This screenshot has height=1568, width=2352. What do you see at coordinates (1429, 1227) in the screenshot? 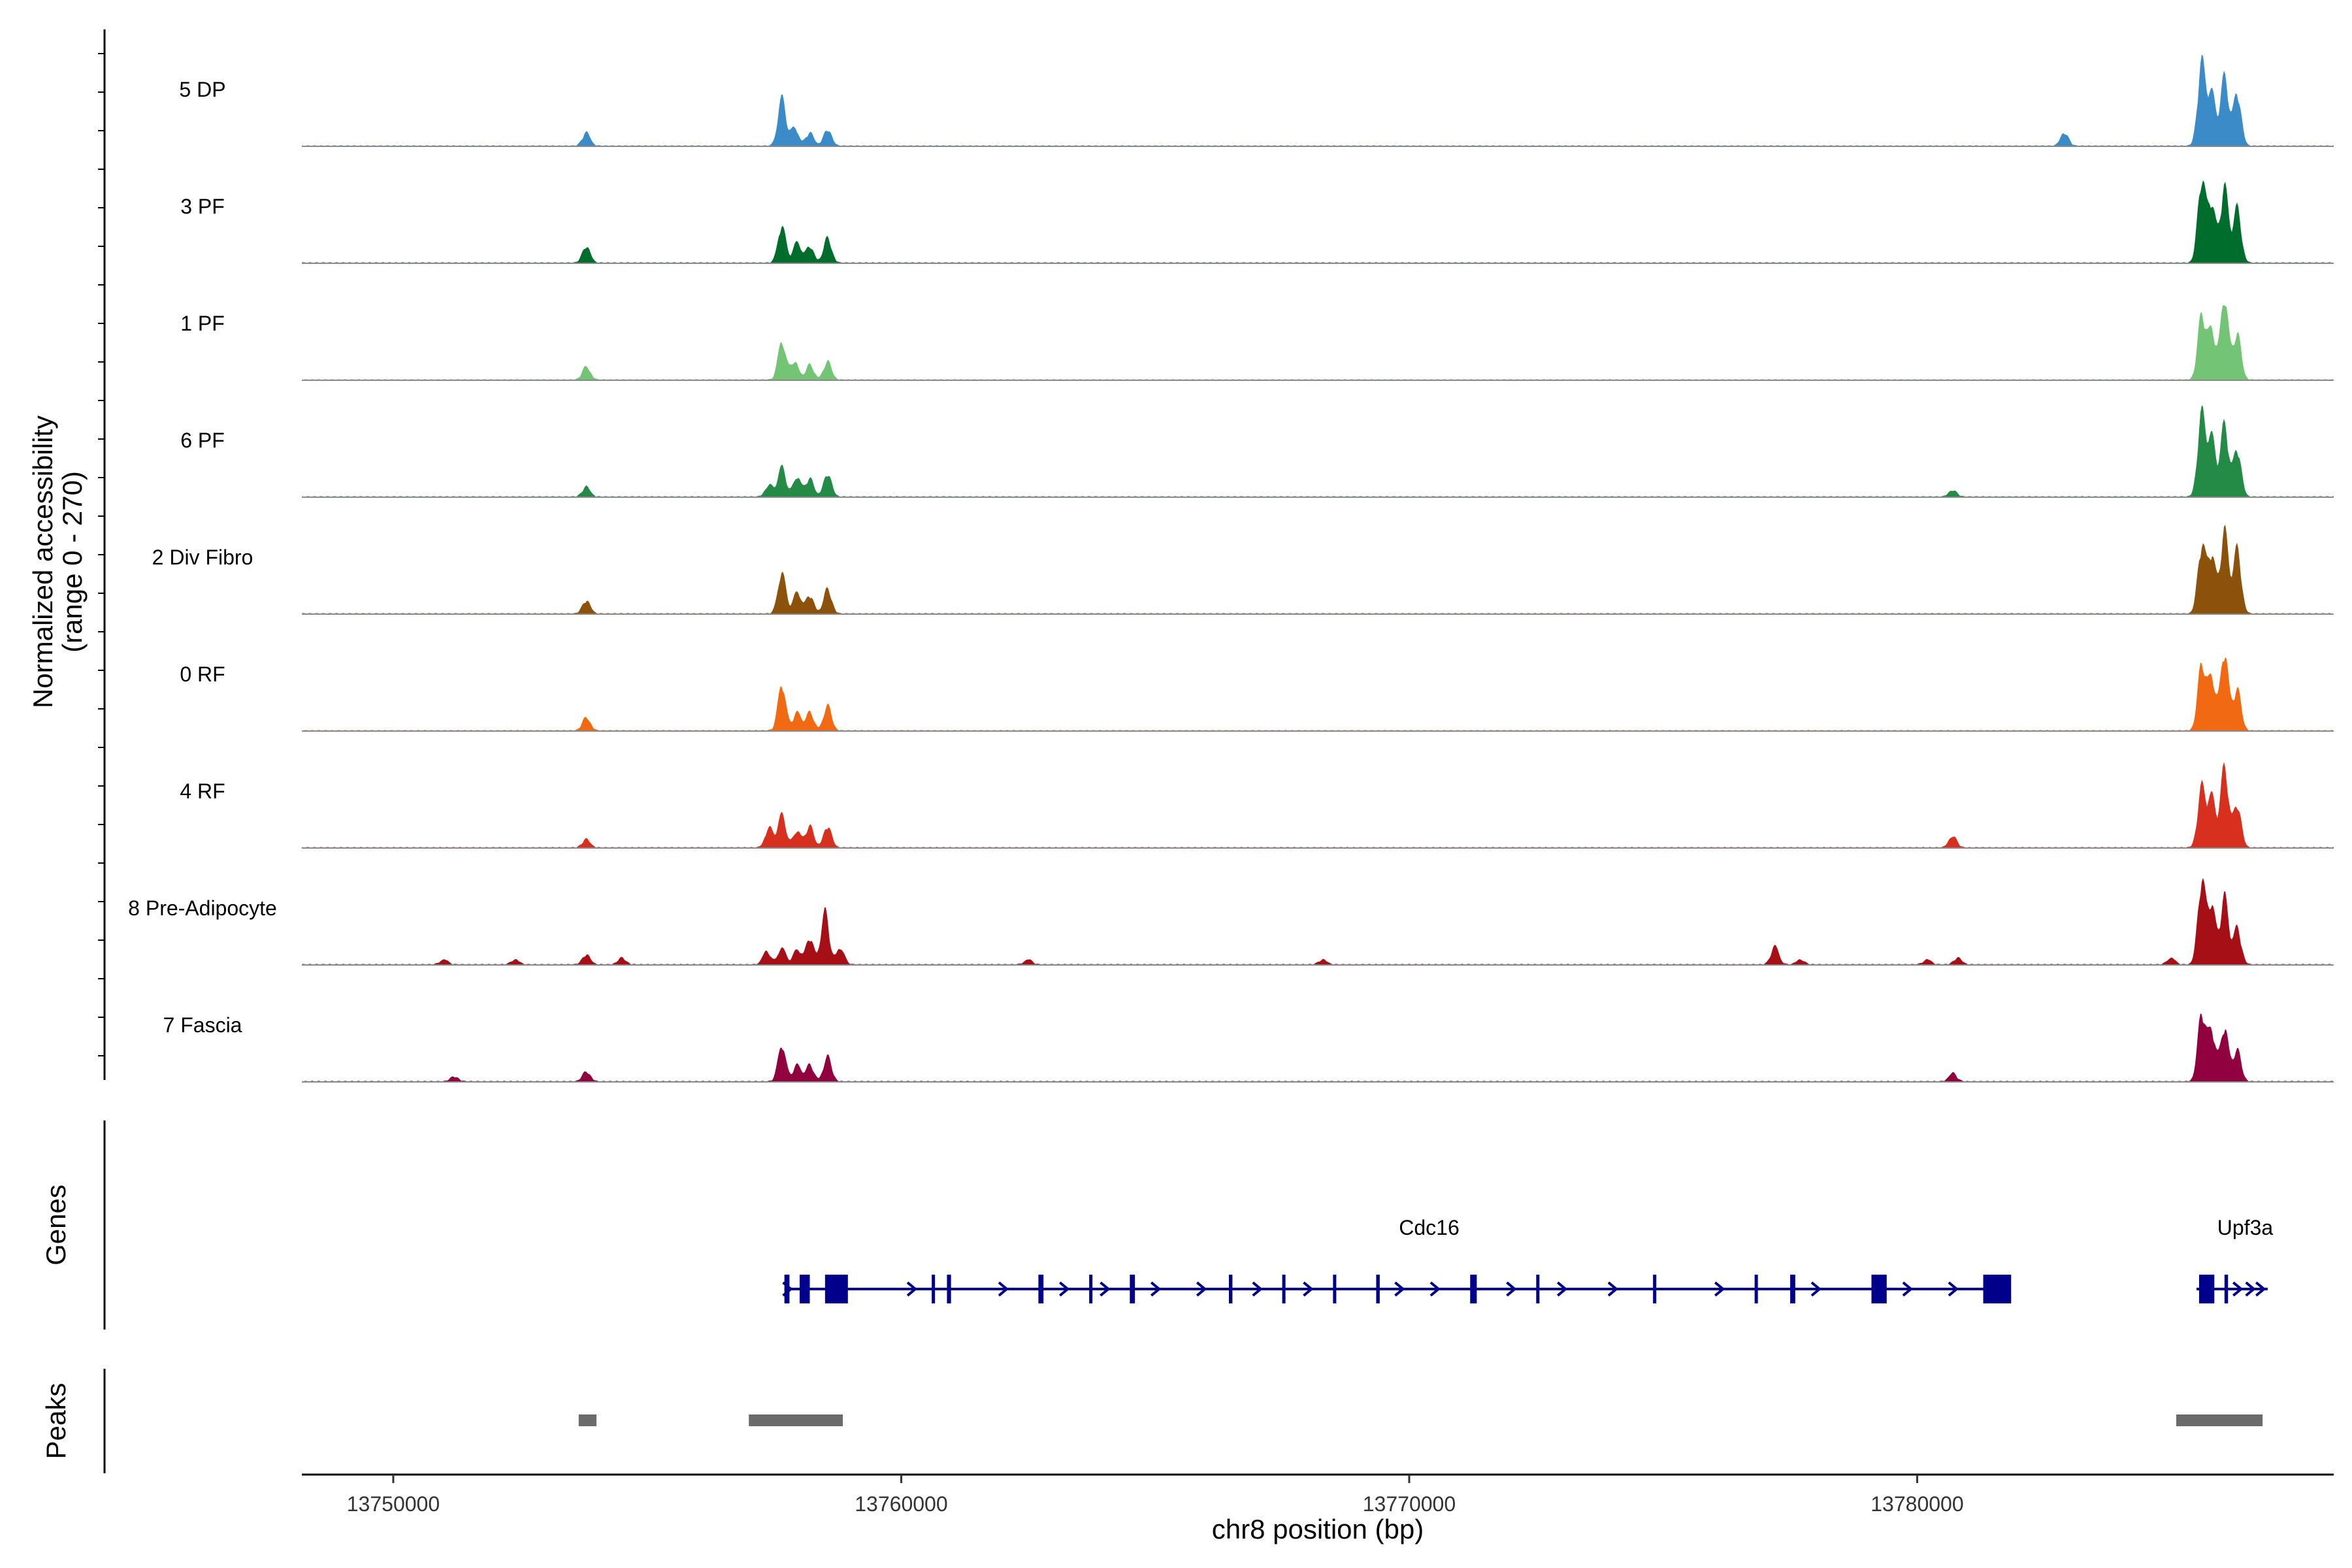
I see `gene-label: Cdc16` at bounding box center [1429, 1227].